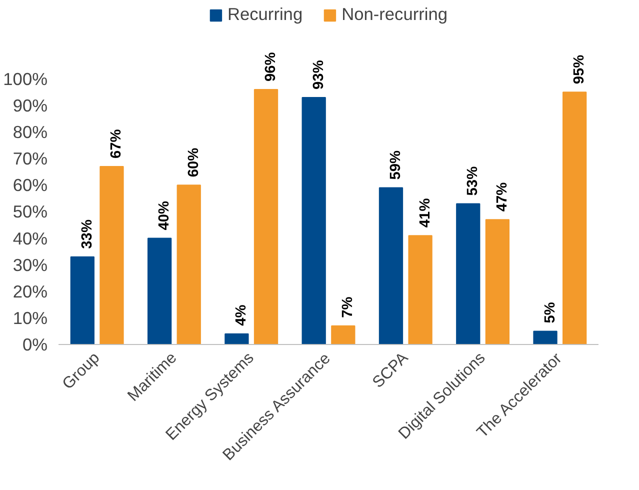 This screenshot has width=639, height=490. What do you see at coordinates (473, 181) in the screenshot?
I see `data-label: 53%` at bounding box center [473, 181].